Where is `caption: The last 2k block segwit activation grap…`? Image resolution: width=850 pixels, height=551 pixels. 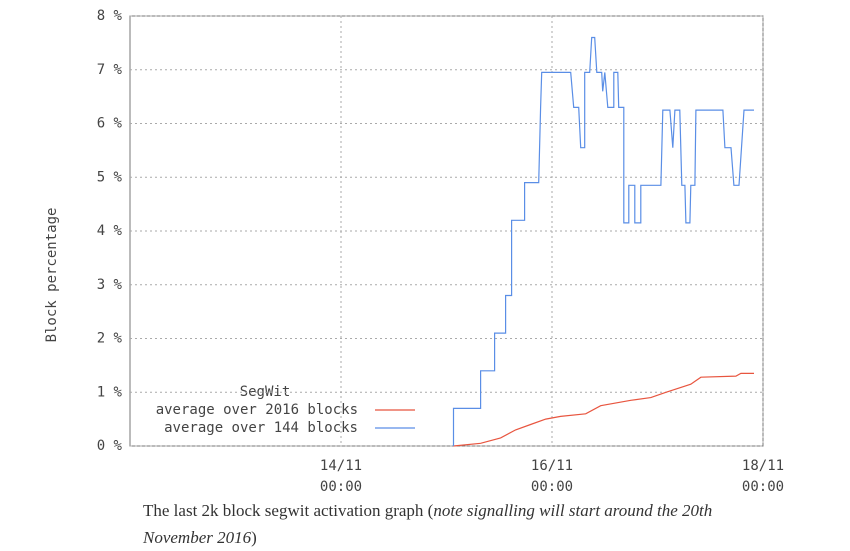 caption: The last 2k block segwit activation grap… is located at coordinates (453, 524).